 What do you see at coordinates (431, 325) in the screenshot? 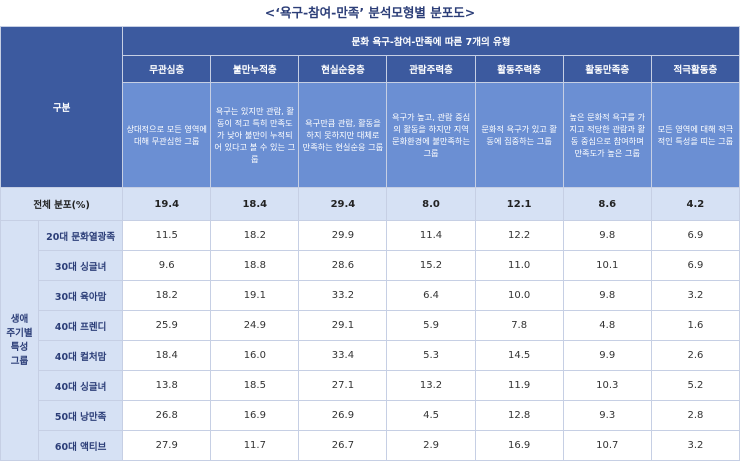
I see `table-cell: 5.9` at bounding box center [431, 325].